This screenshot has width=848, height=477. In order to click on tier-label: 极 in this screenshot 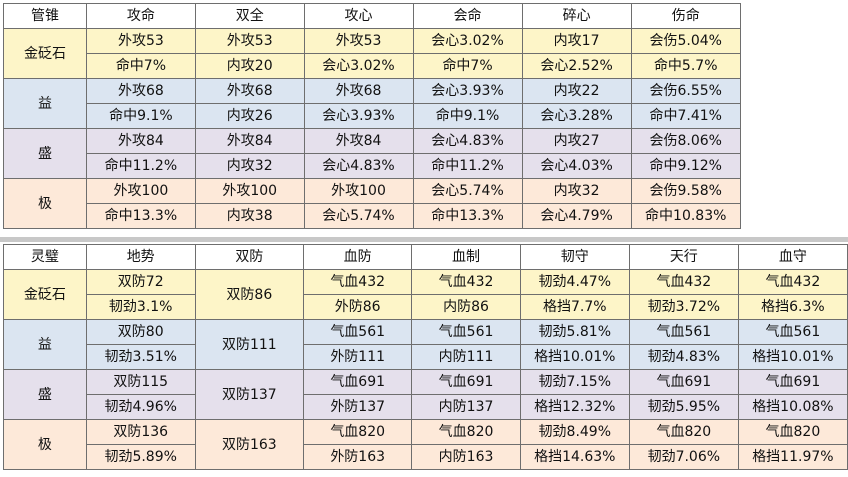, I will do `click(45, 203)`.